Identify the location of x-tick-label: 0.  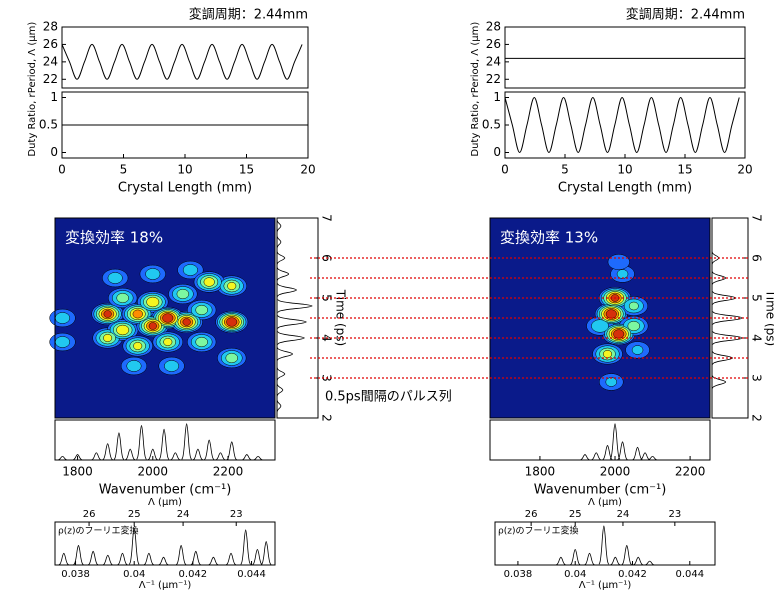
(505, 170).